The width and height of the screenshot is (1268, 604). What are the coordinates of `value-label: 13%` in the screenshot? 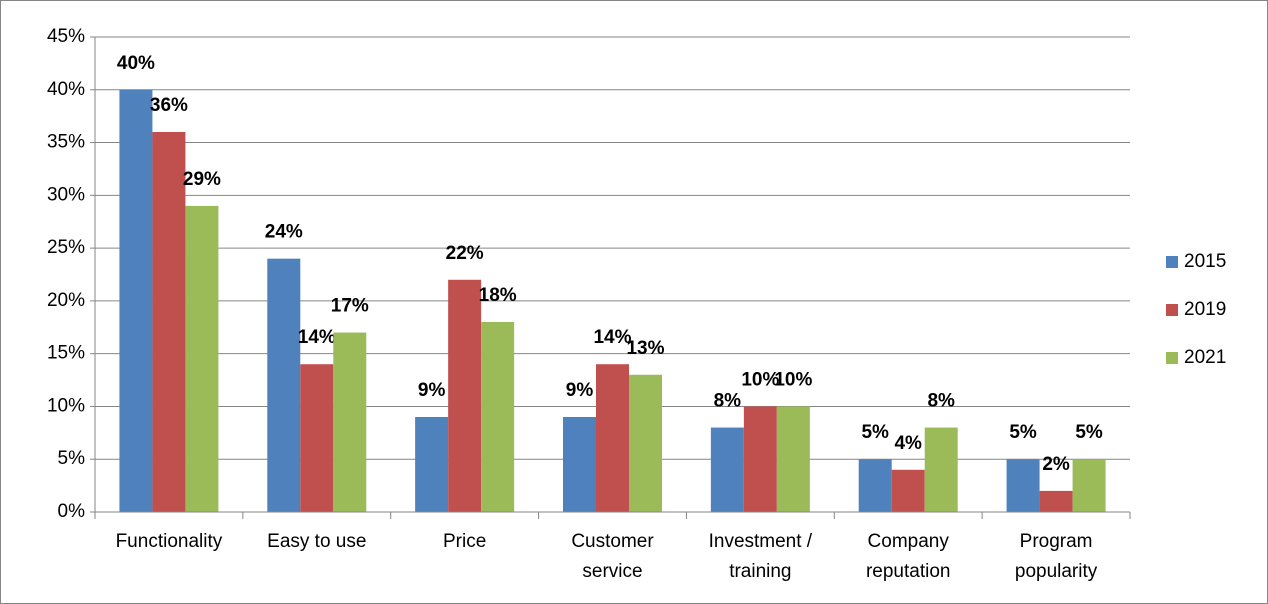 It's located at (645, 348).